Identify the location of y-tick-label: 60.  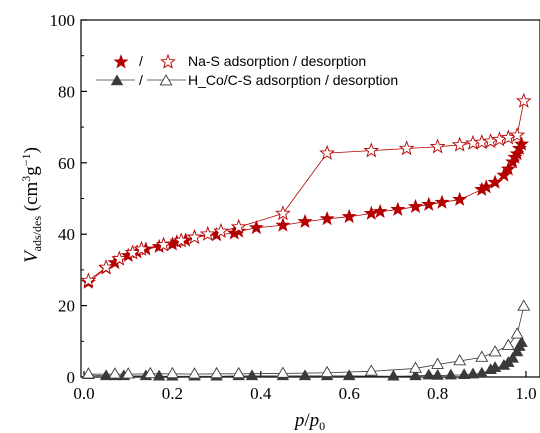
(66, 163).